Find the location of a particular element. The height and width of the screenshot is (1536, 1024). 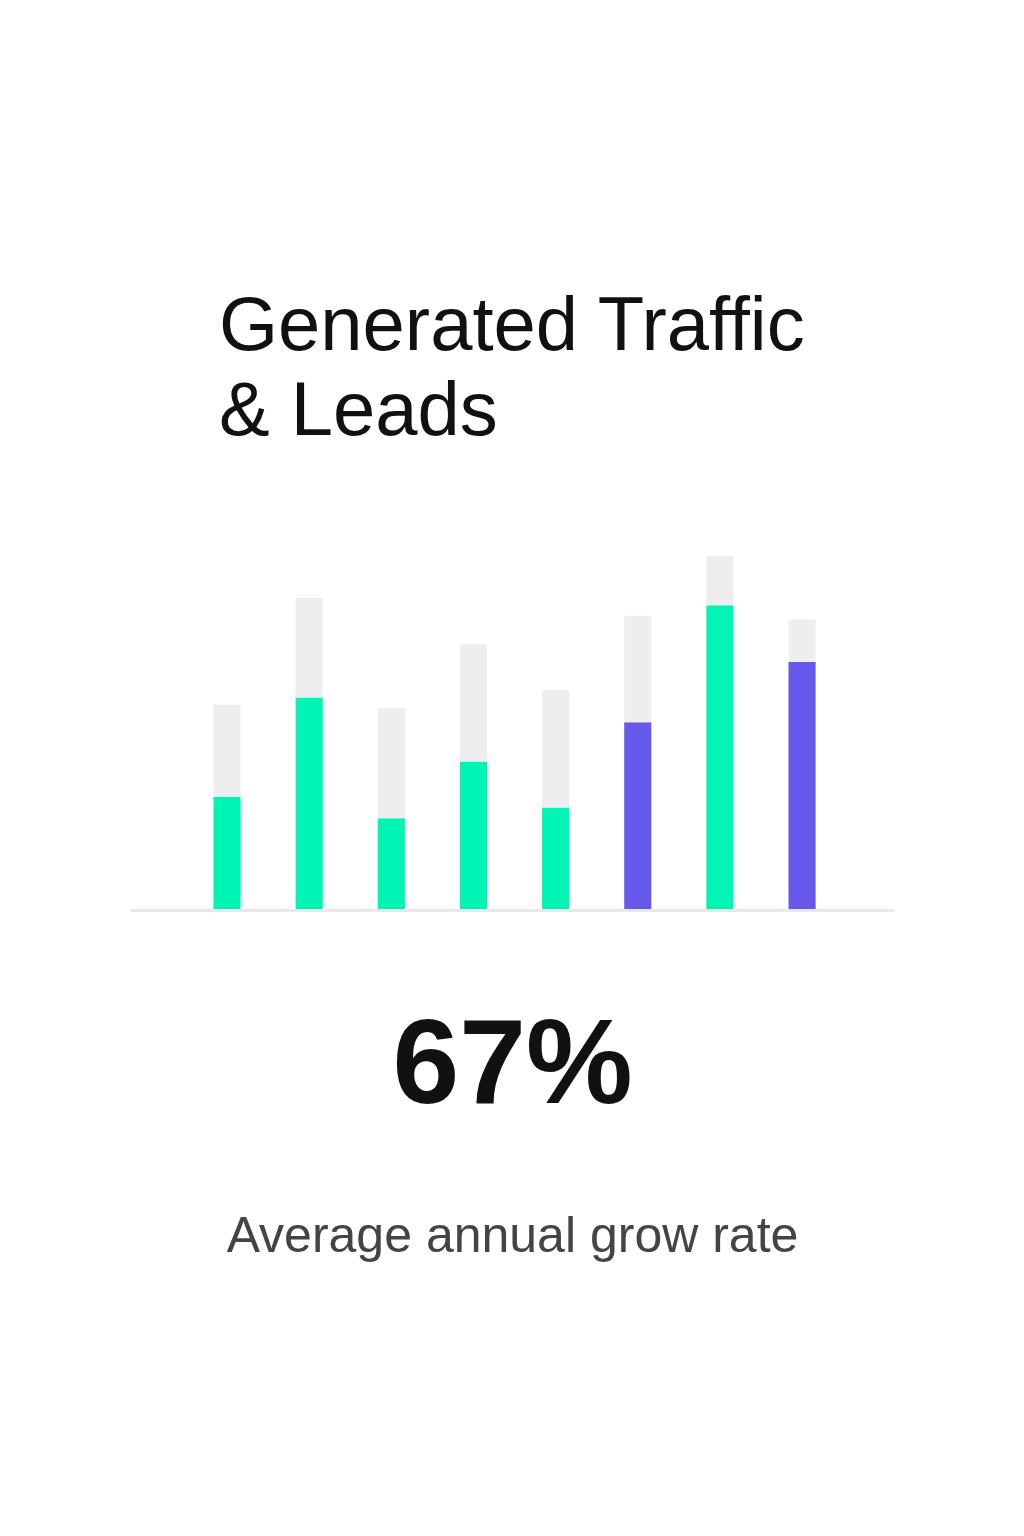

chart-title: Generated Traffic & Leads is located at coordinates (511, 365).